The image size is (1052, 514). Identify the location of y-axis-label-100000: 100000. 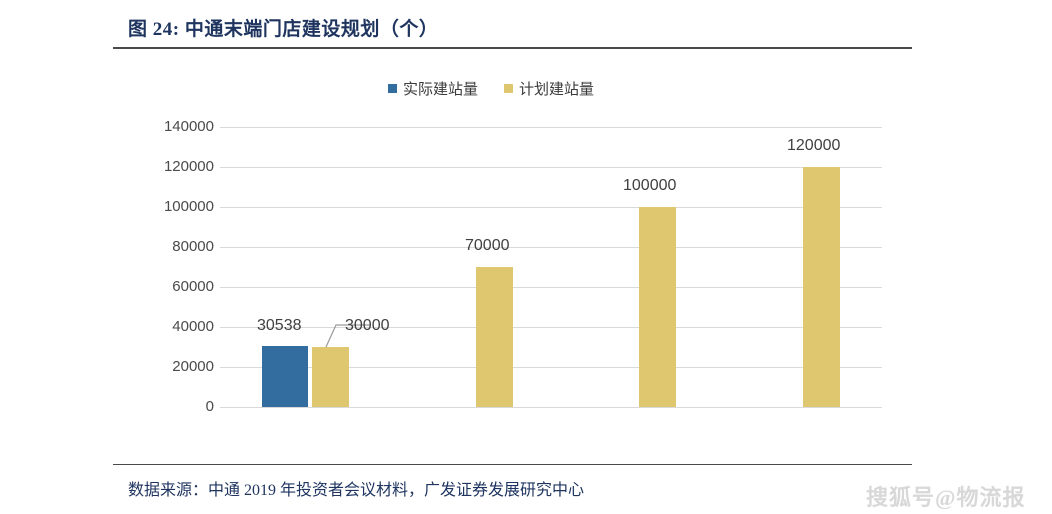
(188, 206).